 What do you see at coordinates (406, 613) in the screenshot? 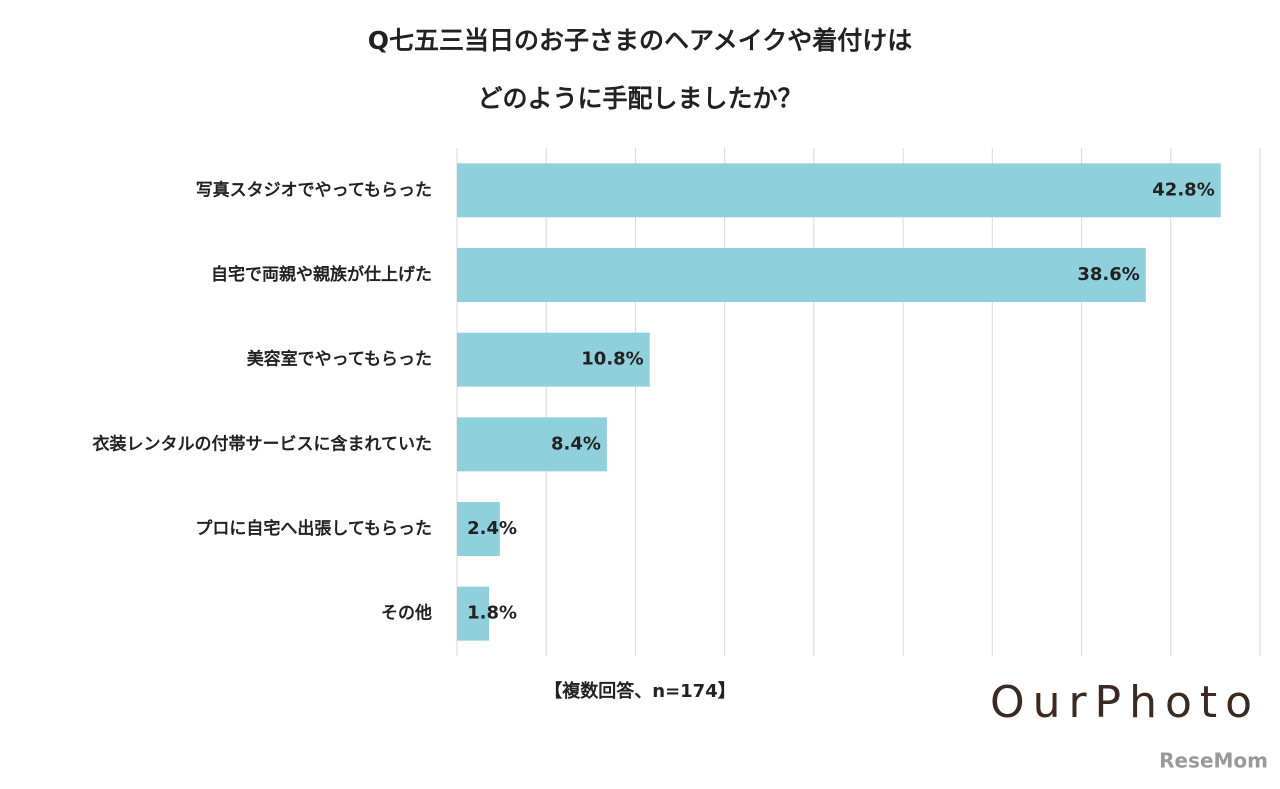
I see `y-tick-label: その他` at bounding box center [406, 613].